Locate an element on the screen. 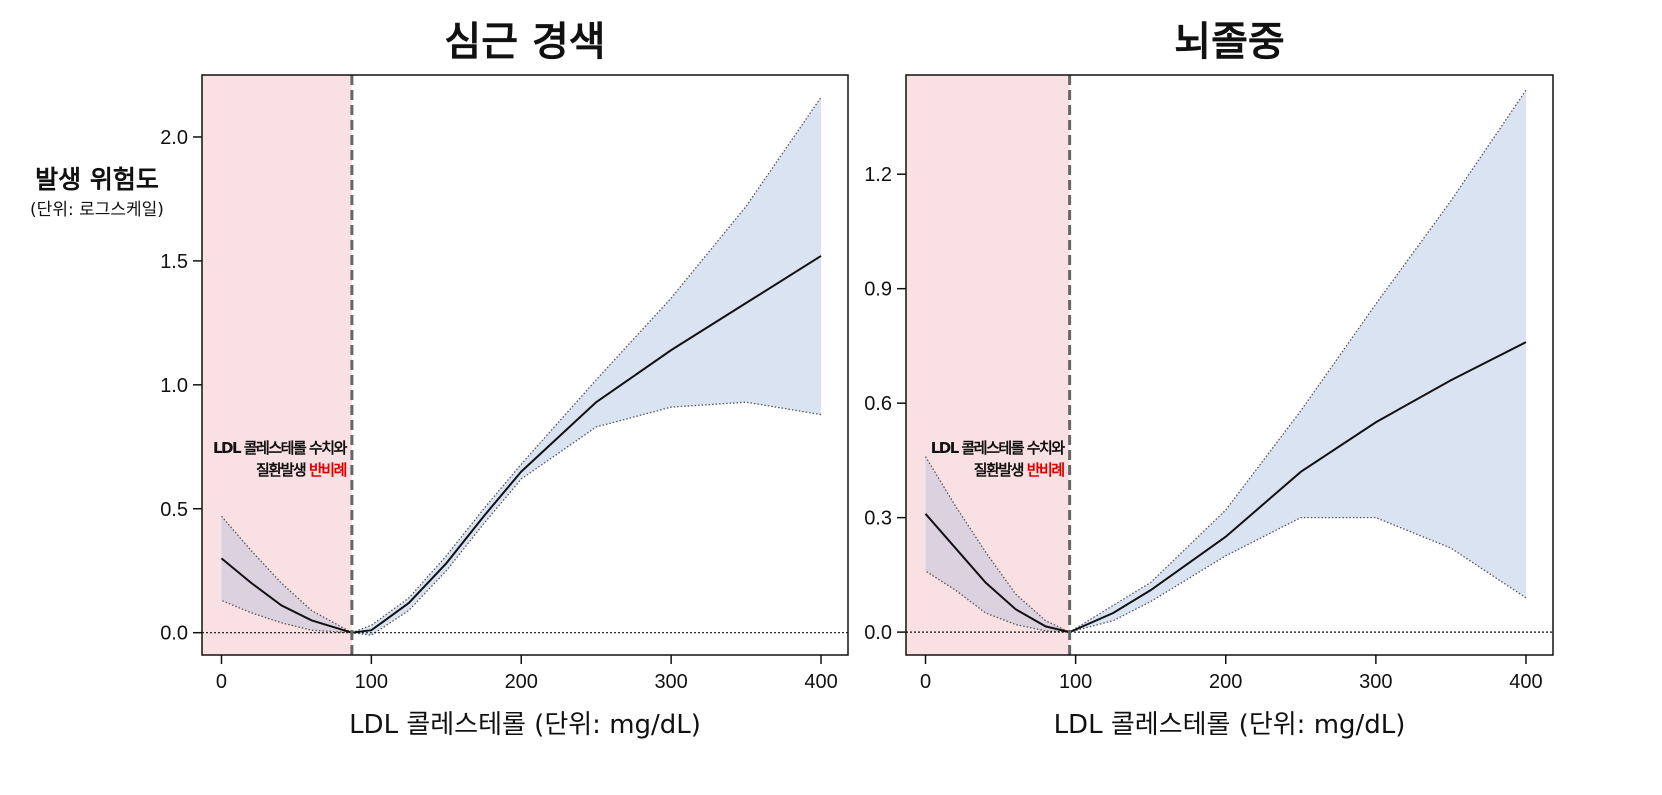  y-tick-label: 0.6 is located at coordinates (878, 404).